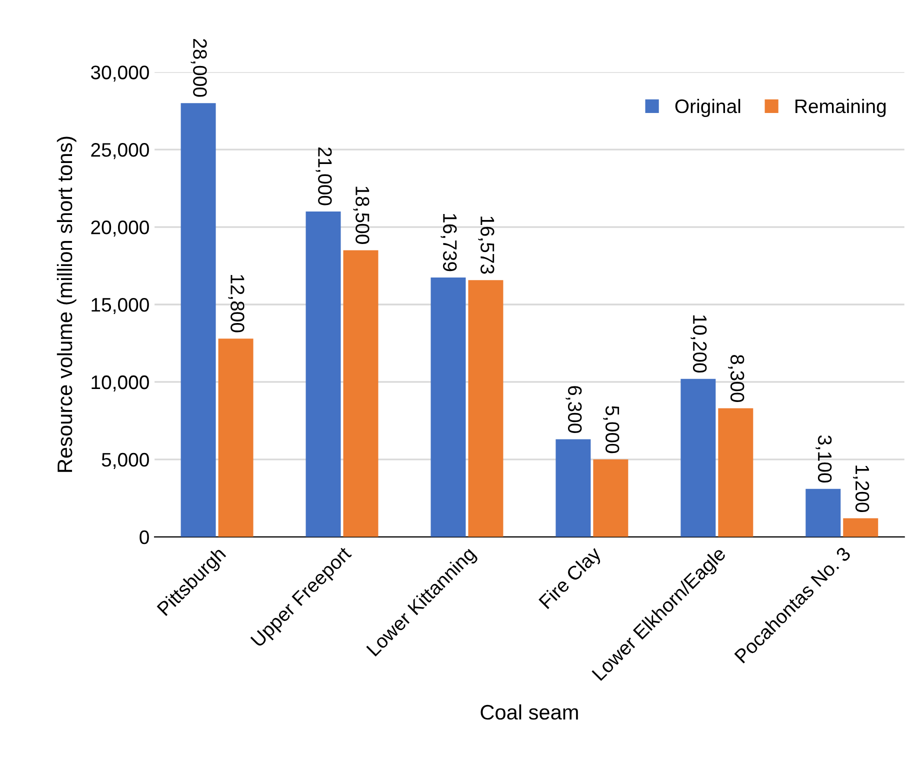 Image resolution: width=920 pixels, height=767 pixels. I want to click on data-label: 10,200, so click(698, 344).